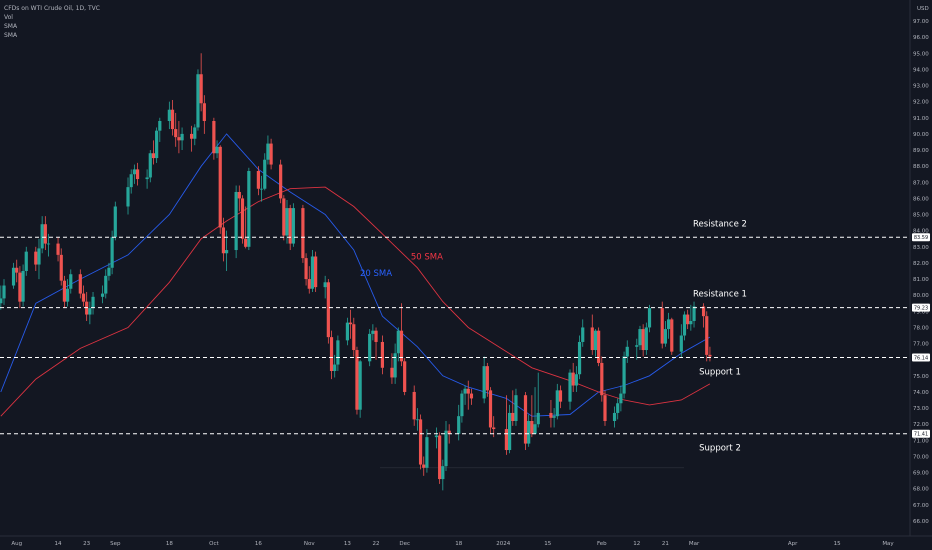  Describe the element at coordinates (427, 258) in the screenshot. I see `sma-label-50: 50 SMA` at that location.